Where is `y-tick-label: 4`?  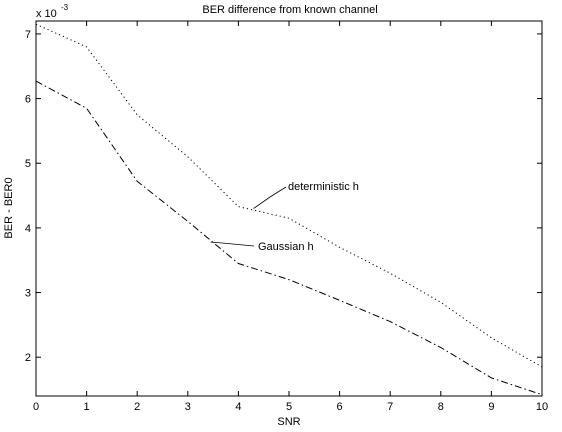
y-tick-label: 4 is located at coordinates (28, 229).